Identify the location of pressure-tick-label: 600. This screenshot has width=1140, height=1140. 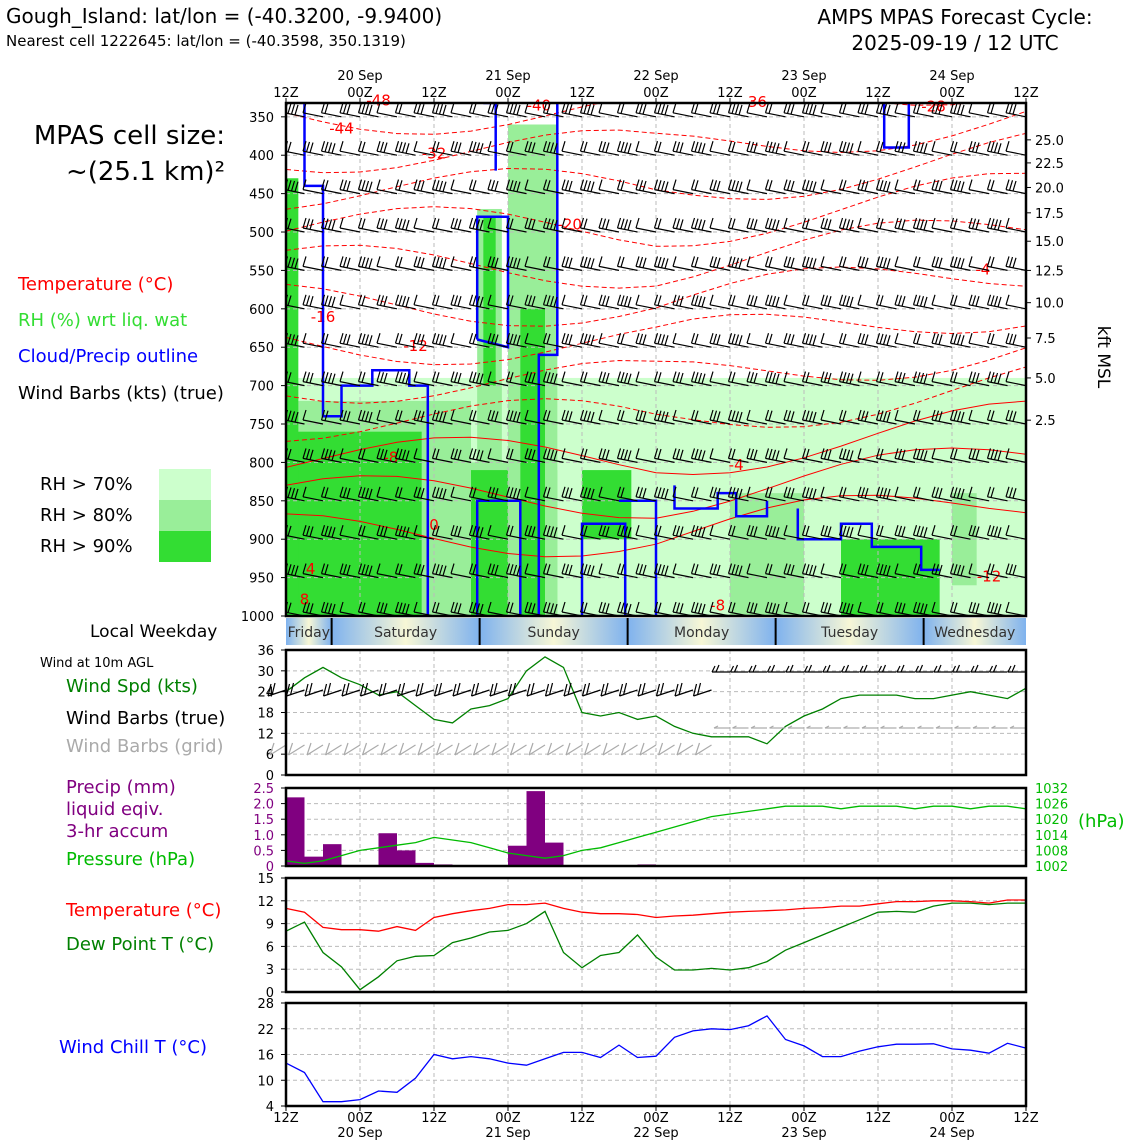
(261, 310).